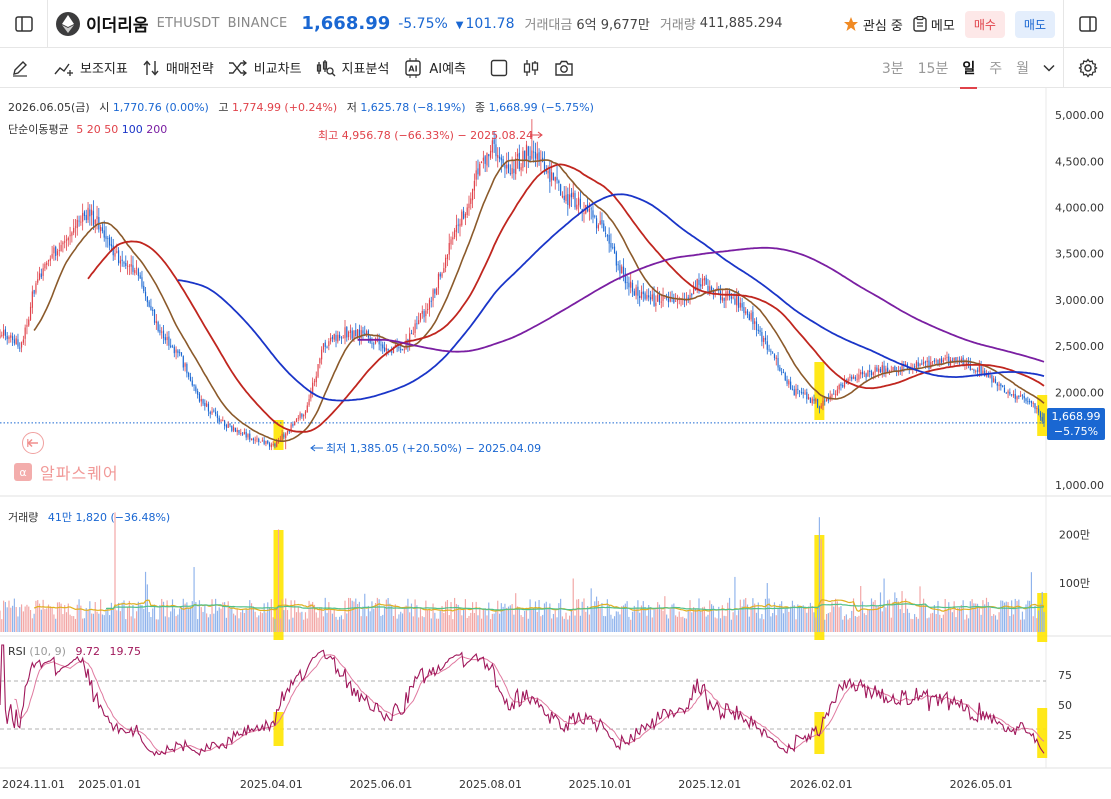 The image size is (1111, 799). I want to click on chart-type-box-button, so click(499, 68).